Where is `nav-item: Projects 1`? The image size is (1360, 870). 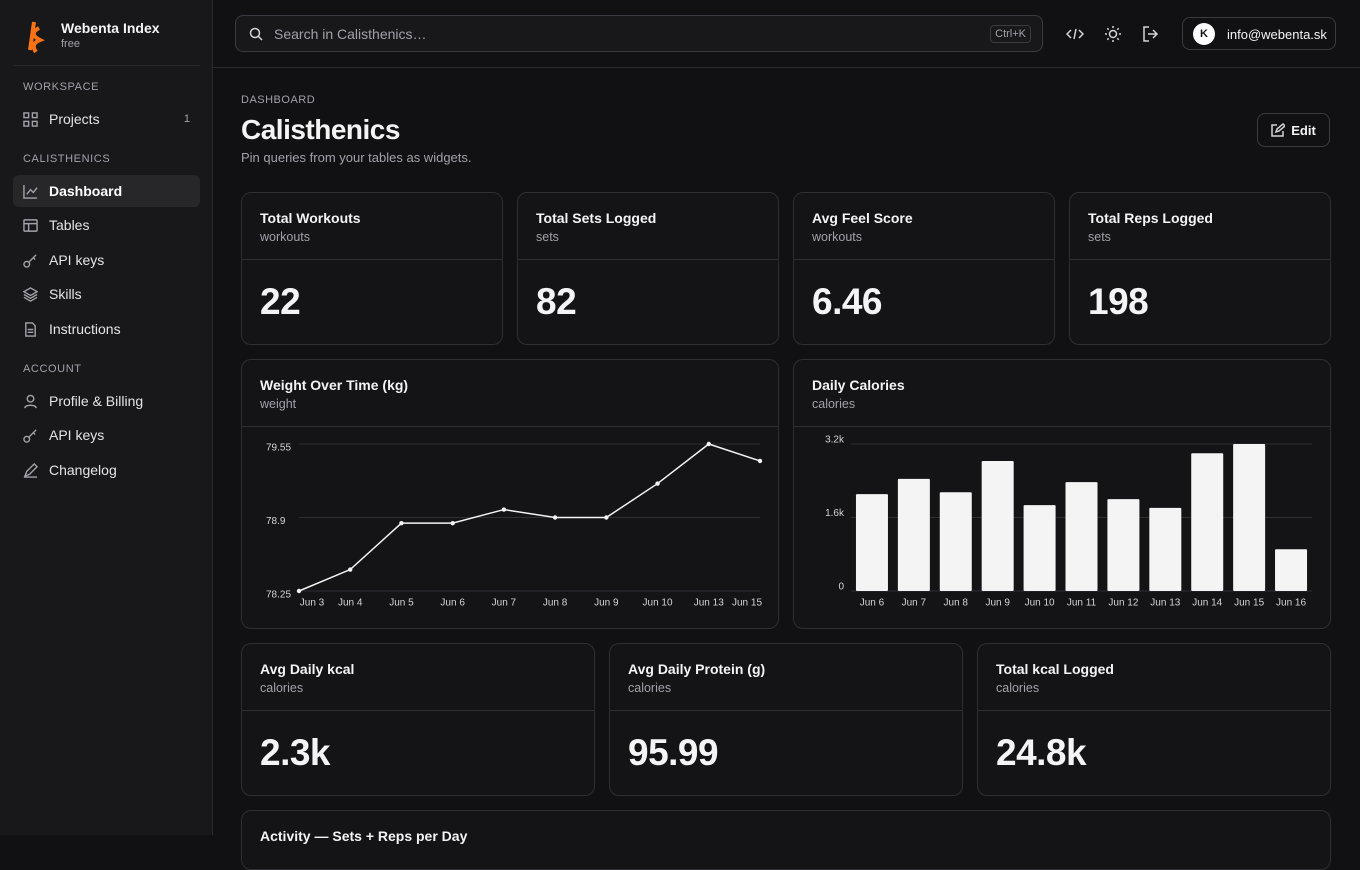 nav-item: Projects 1 is located at coordinates (106, 119).